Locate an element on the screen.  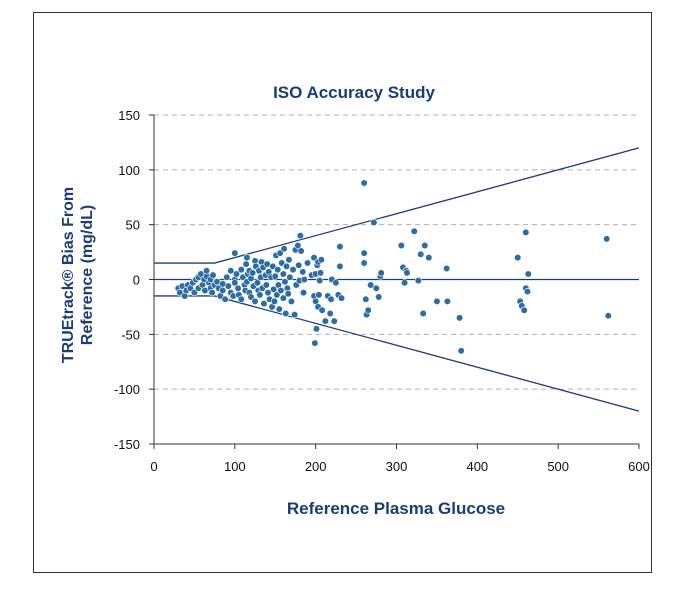
upper-limit-line is located at coordinates (397, 205).